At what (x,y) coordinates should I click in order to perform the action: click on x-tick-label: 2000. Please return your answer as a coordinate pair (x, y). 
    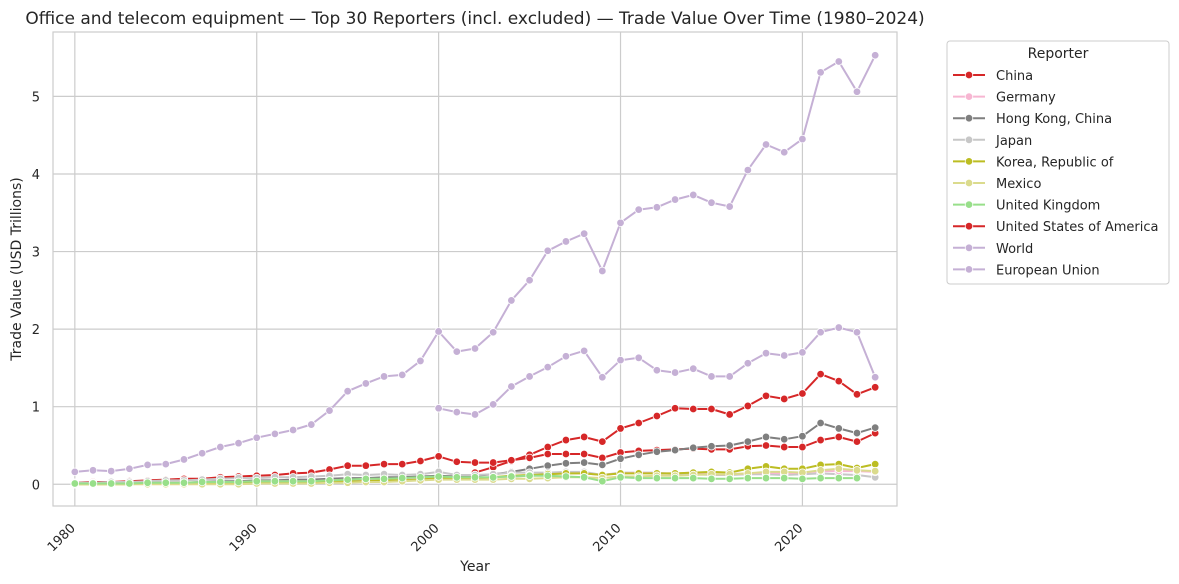
    Looking at the image, I should click on (426, 538).